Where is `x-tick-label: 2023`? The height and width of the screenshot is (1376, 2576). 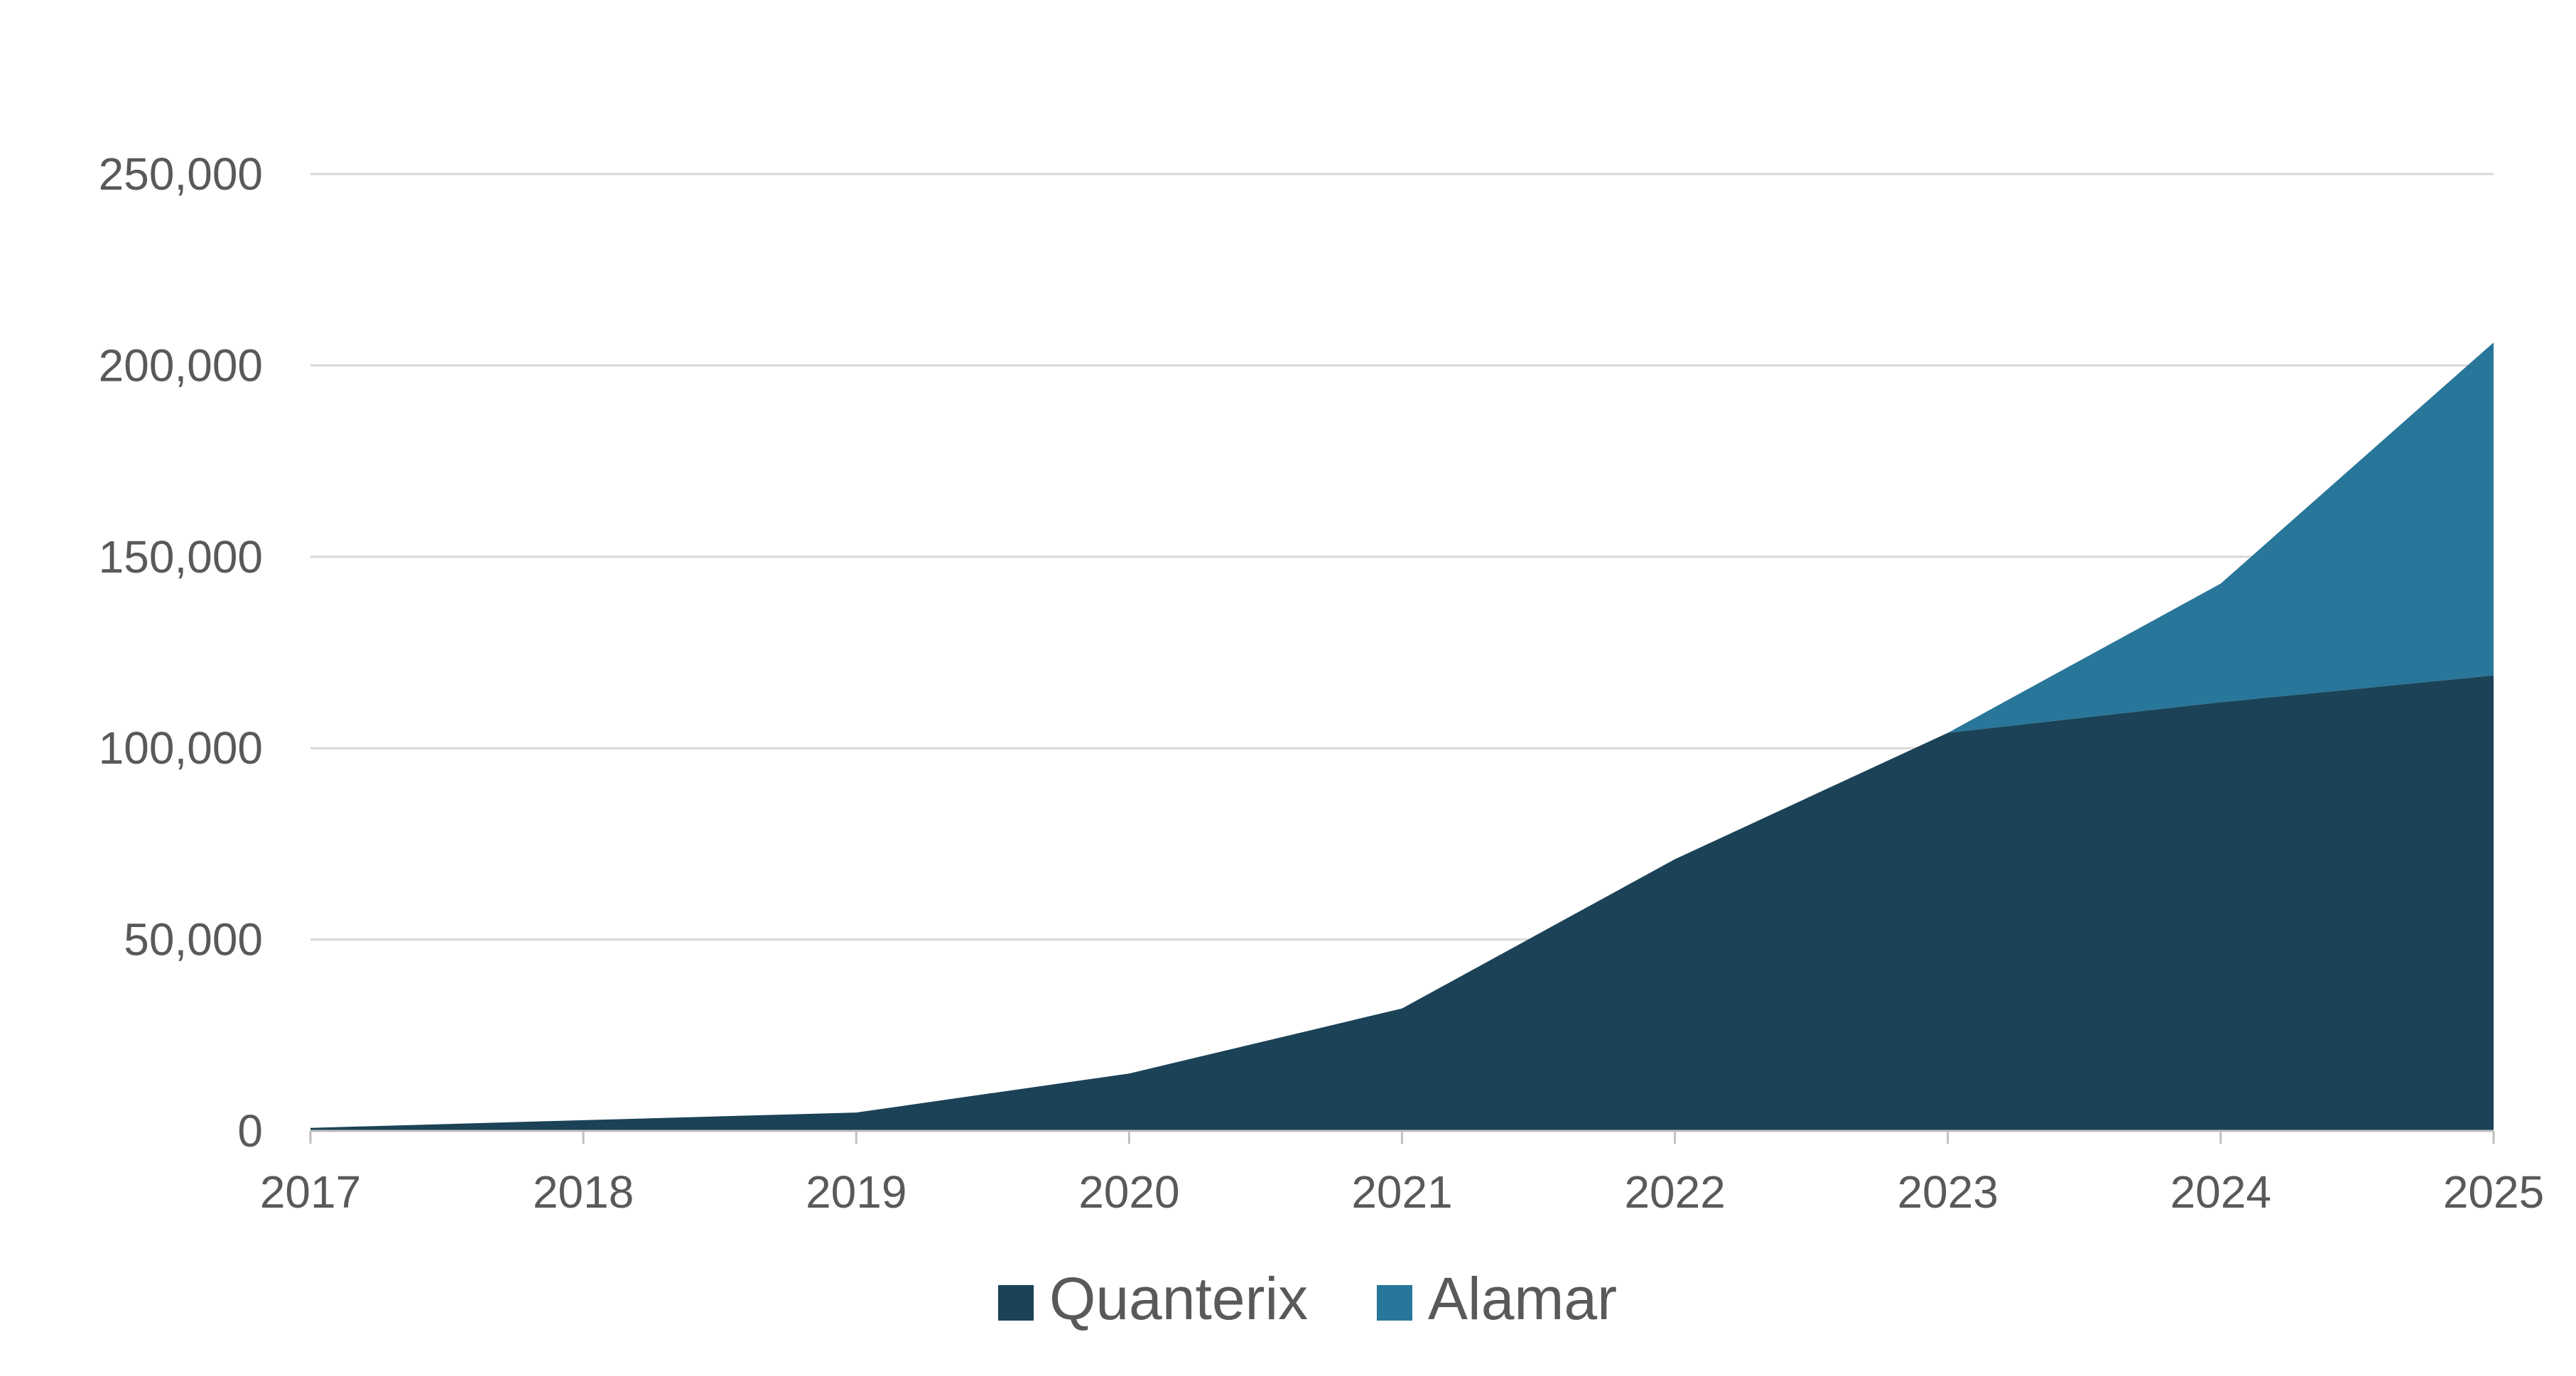
x-tick-label: 2023 is located at coordinates (1948, 1192).